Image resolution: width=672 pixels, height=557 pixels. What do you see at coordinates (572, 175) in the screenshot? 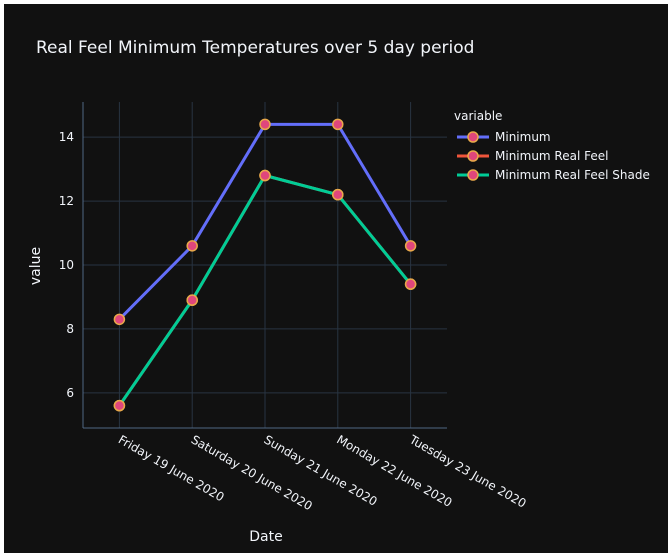
I see `legend-label: Minimum Real Feel Shade` at bounding box center [572, 175].